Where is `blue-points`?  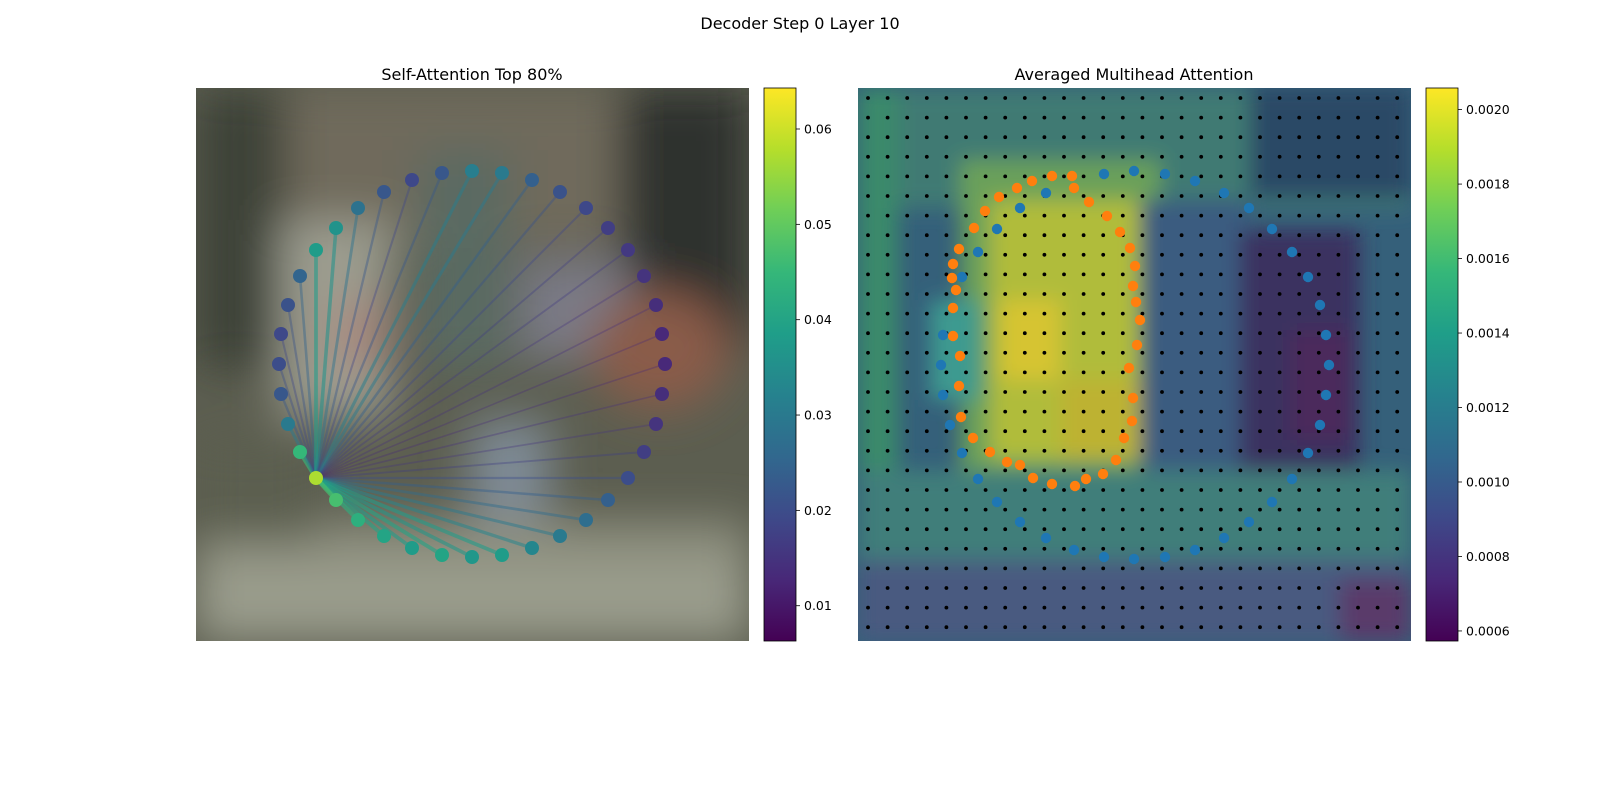
blue-points is located at coordinates (1135, 365).